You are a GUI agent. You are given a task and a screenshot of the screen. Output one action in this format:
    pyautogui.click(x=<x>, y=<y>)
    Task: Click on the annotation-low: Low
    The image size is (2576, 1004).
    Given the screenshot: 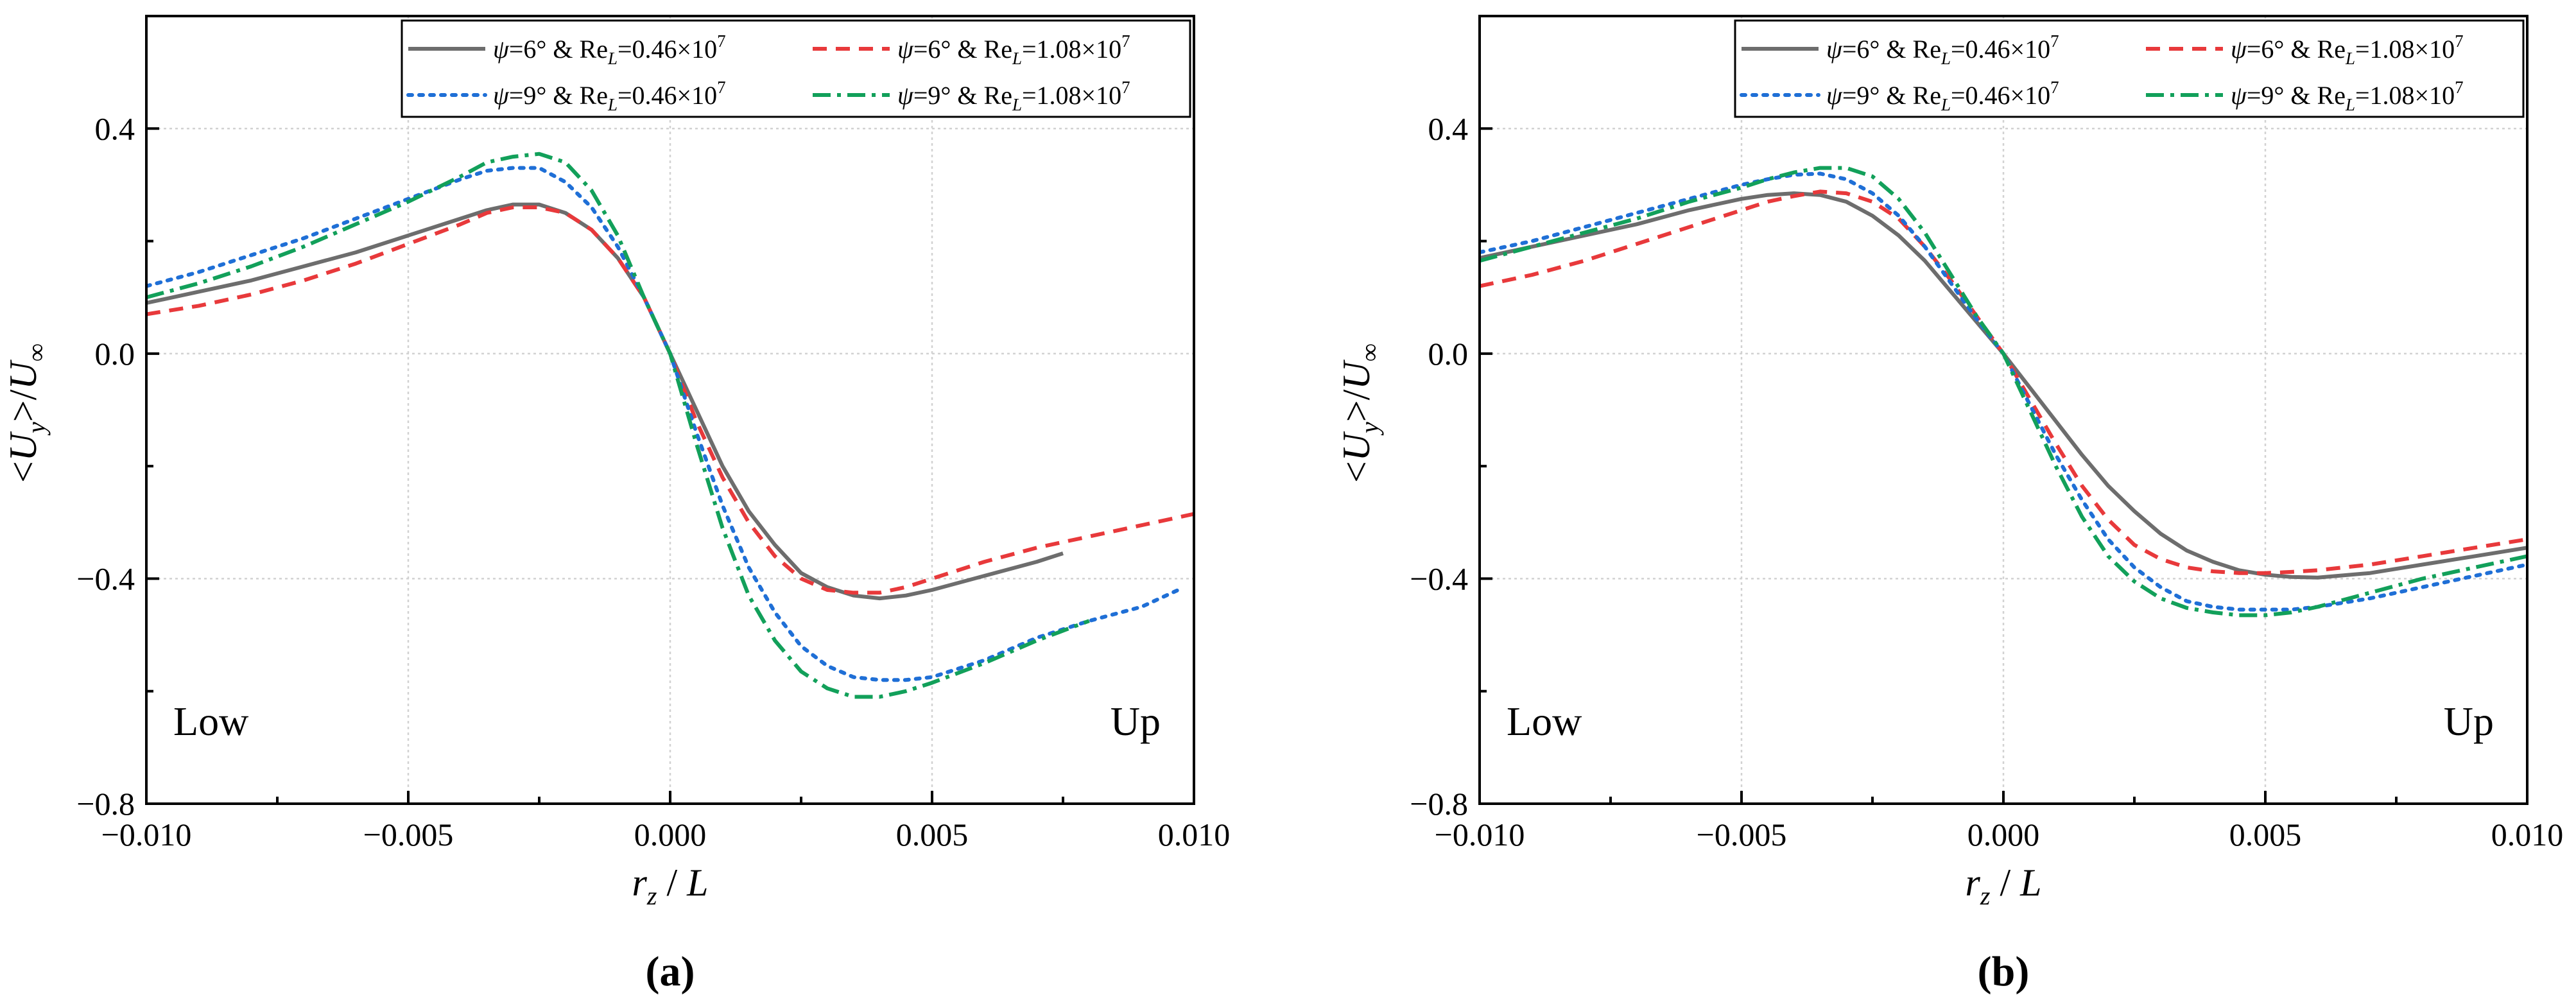 What is the action you would take?
    pyautogui.click(x=211, y=721)
    